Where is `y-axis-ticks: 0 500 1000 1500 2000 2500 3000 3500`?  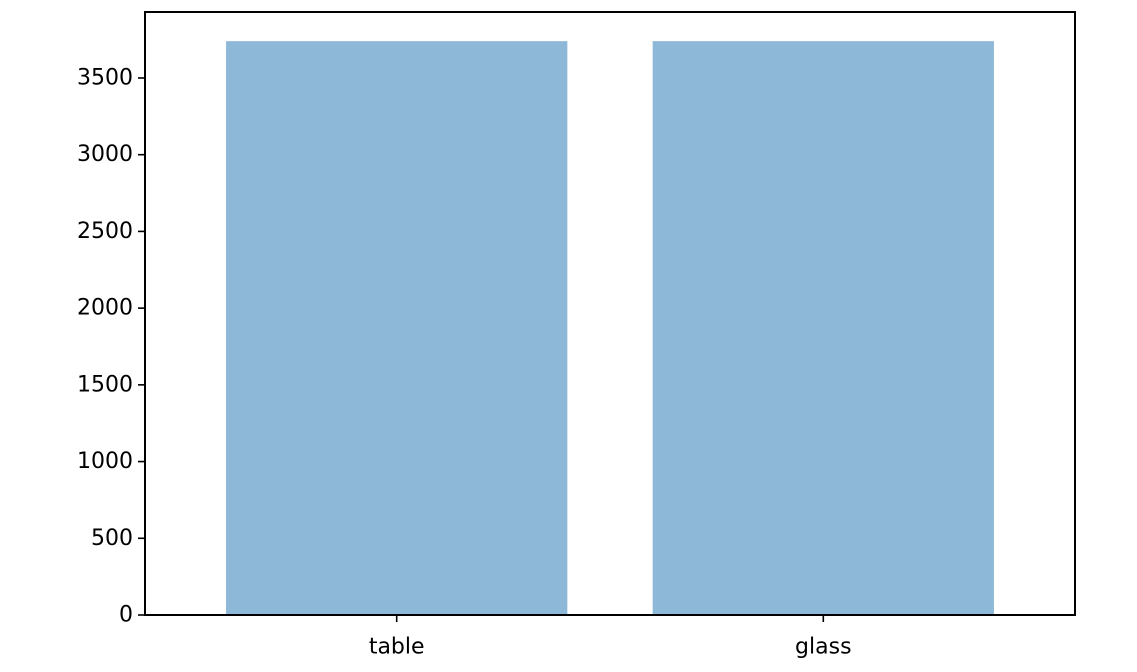 y-axis-ticks: 0 500 1000 1500 2000 2500 3000 3500 is located at coordinates (111, 346).